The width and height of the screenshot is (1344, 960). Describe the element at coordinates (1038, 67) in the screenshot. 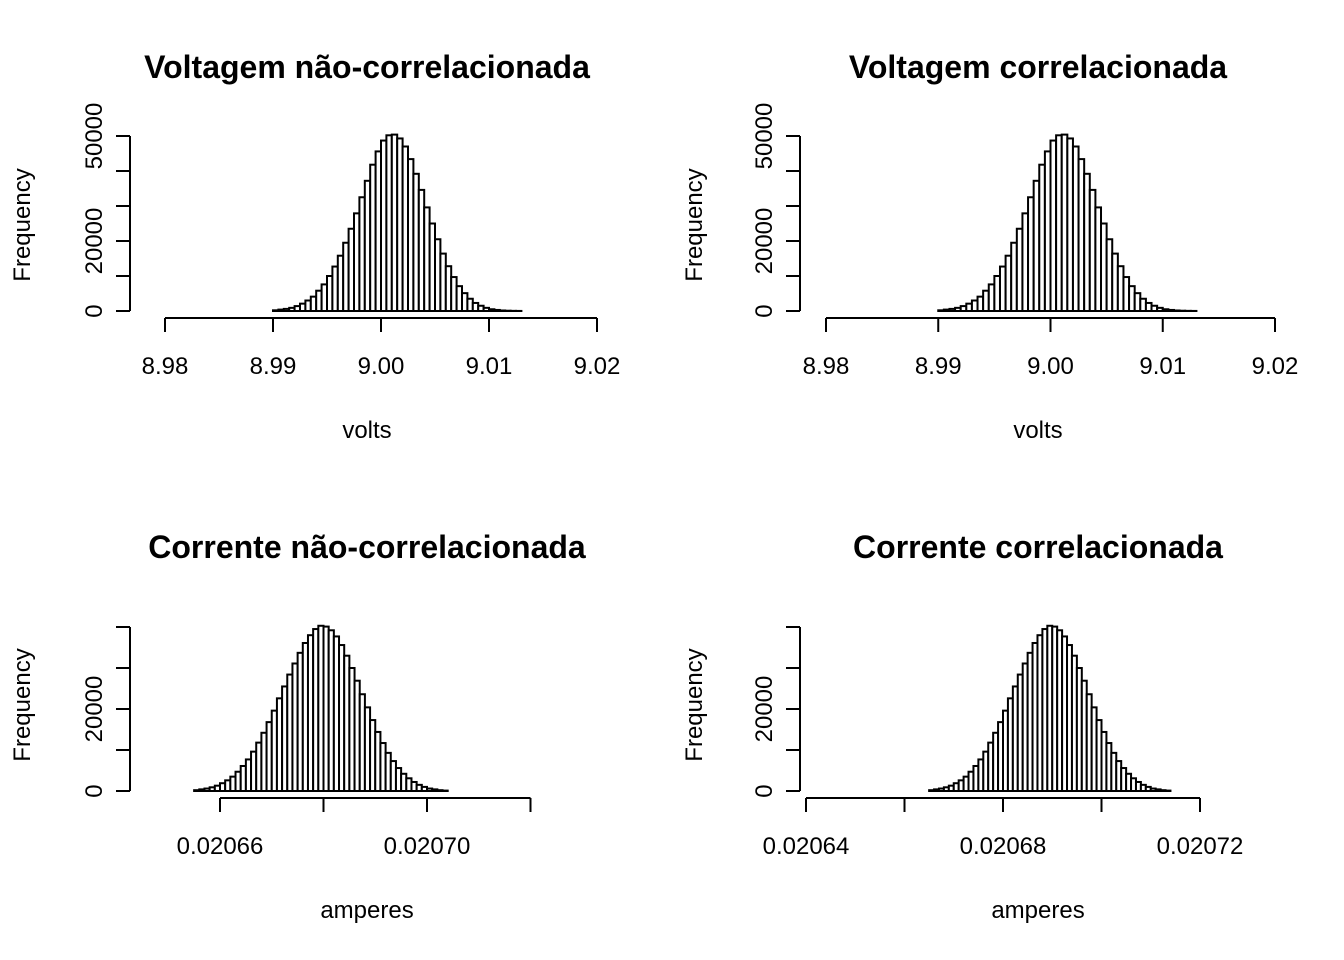

I see `chart-title: Voltagem correlacionada` at that location.